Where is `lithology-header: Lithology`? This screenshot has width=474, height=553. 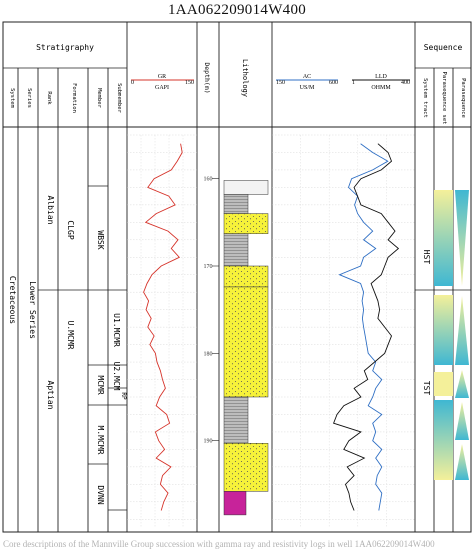
lithology-header: Lithology is located at coordinates (245, 78).